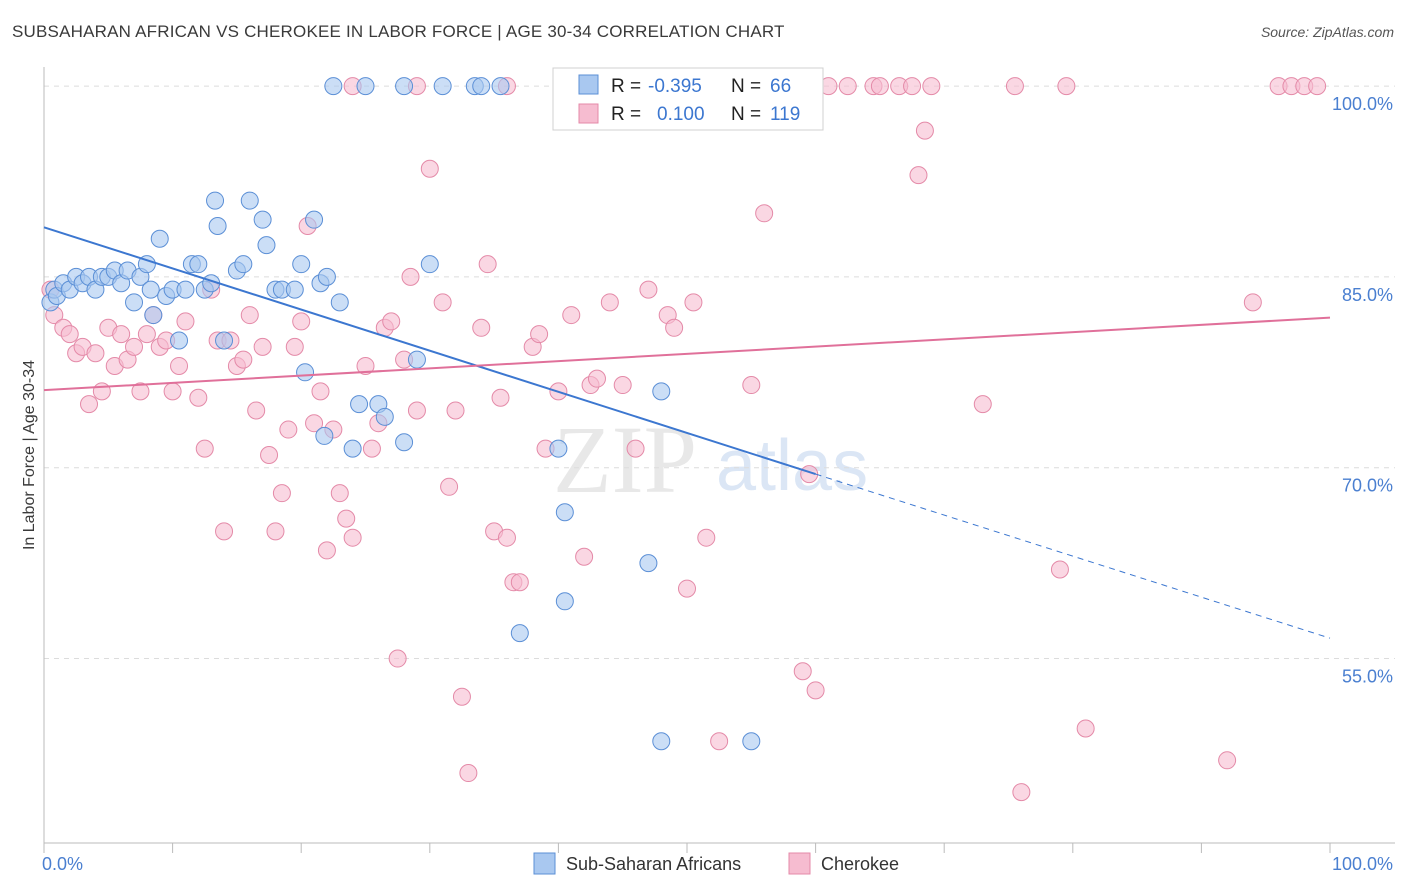  Describe the element at coordinates (1367, 486) in the screenshot. I see `y-tick-label: 70.0%` at that location.